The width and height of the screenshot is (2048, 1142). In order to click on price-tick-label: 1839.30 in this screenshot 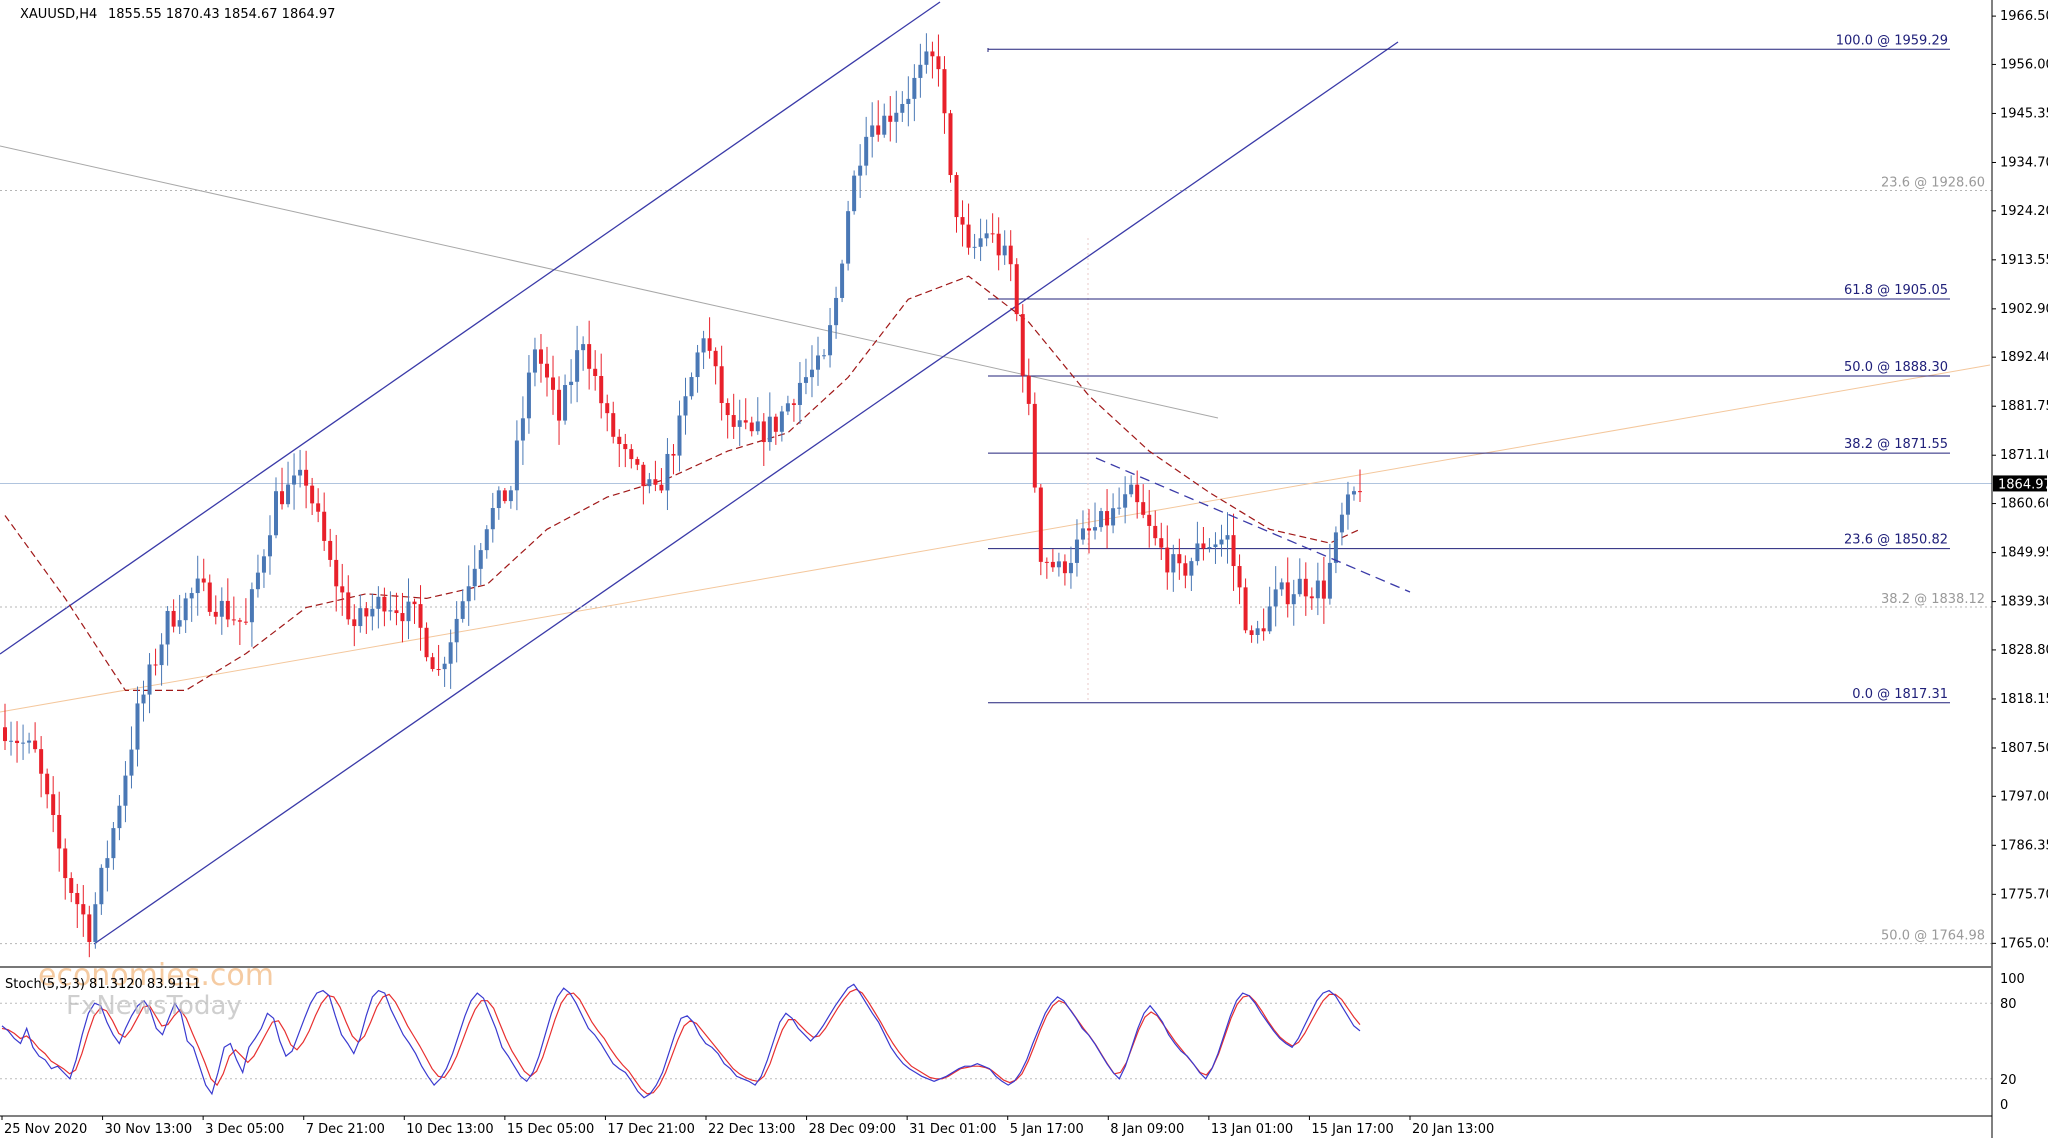, I will do `click(2024, 602)`.